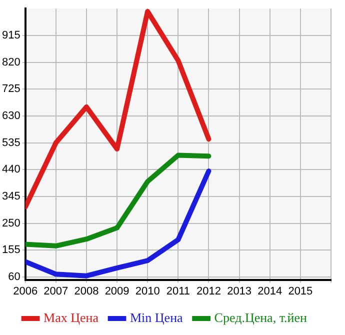 Image resolution: width=345 pixels, height=335 pixels. What do you see at coordinates (71, 317) in the screenshot?
I see `legend-label: Max Цена` at bounding box center [71, 317].